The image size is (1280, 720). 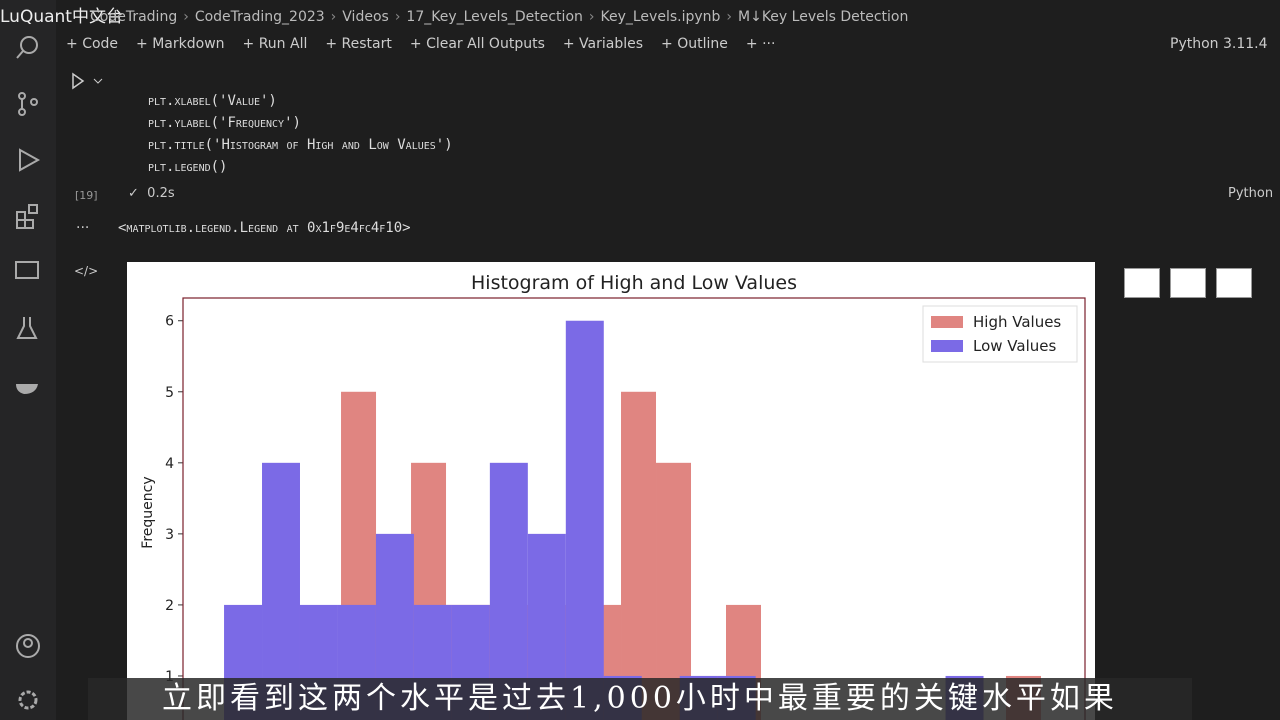 I want to click on breadcrumb-item: Videos, so click(x=365, y=17).